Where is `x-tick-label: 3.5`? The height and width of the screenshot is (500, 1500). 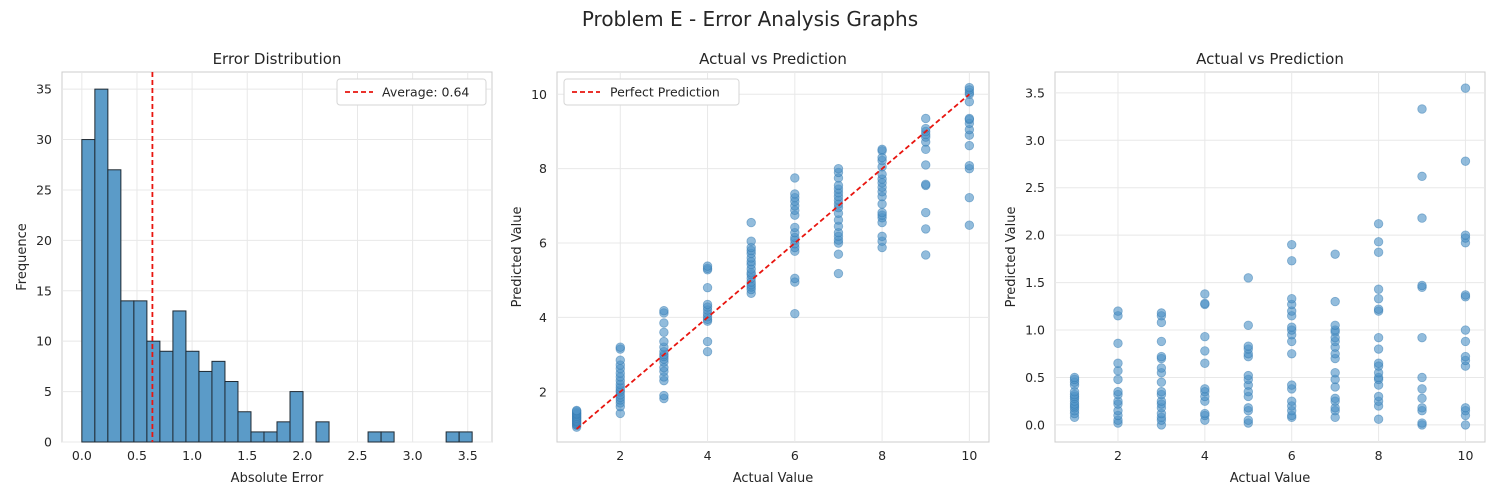 x-tick-label: 3.5 is located at coordinates (468, 455).